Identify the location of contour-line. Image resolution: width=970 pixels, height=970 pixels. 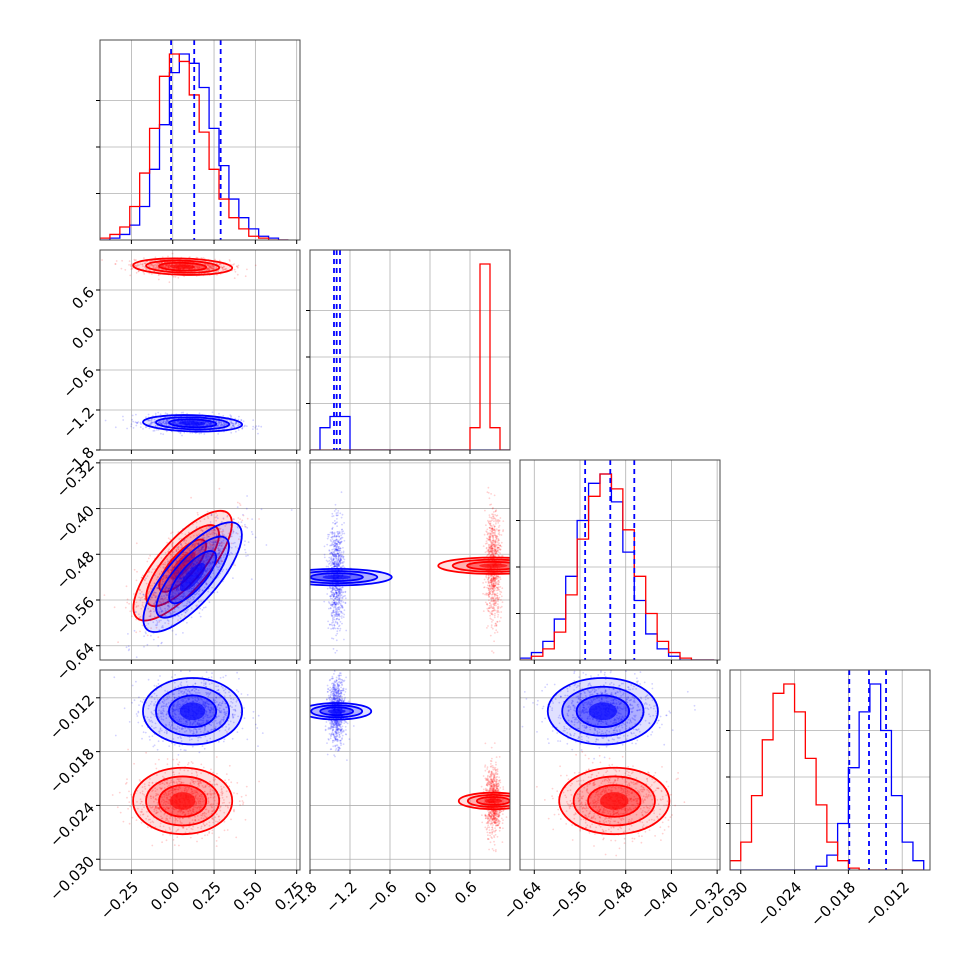
(193, 423).